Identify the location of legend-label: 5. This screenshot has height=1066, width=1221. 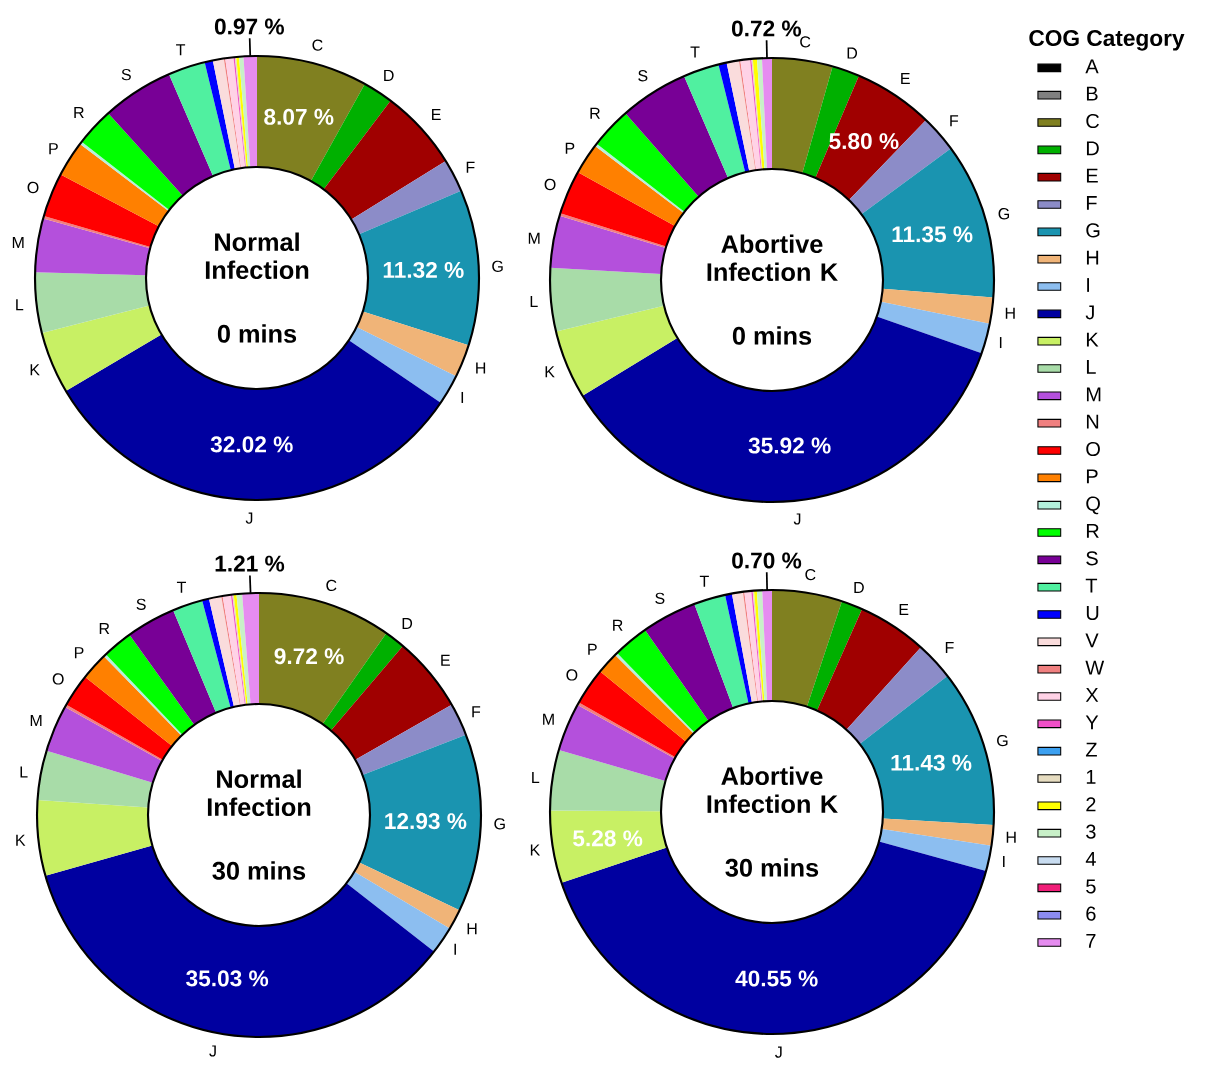
(1091, 886).